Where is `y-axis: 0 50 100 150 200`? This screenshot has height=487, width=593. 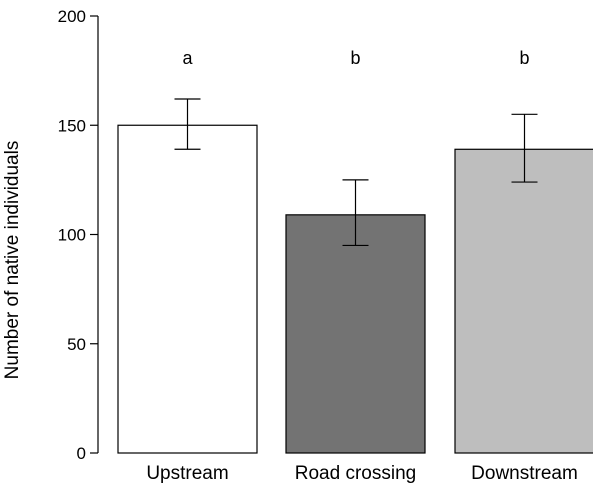
y-axis: 0 50 100 150 200 is located at coordinates (78, 235).